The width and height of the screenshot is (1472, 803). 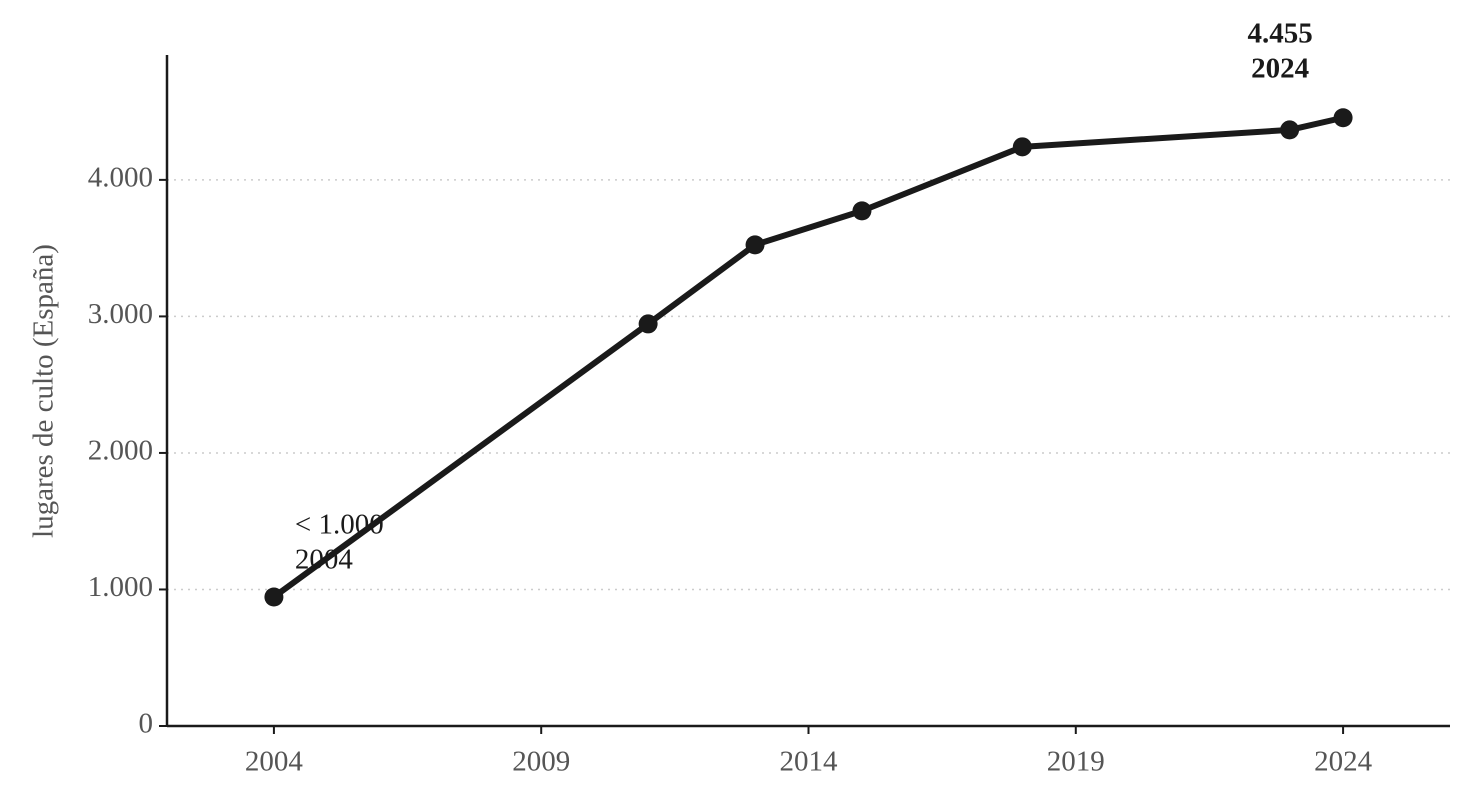 What do you see at coordinates (120, 451) in the screenshot?
I see `y-tick-label: 2.000` at bounding box center [120, 451].